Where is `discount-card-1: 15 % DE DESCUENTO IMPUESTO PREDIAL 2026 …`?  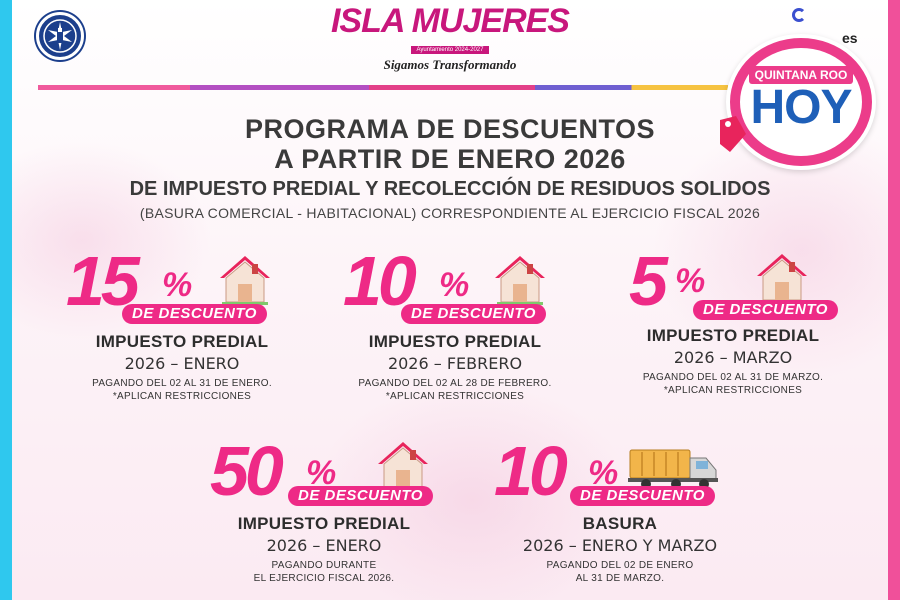 discount-card-1: 15 % DE DESCUENTO IMPUESTO PREDIAL 2026 … is located at coordinates (182, 322).